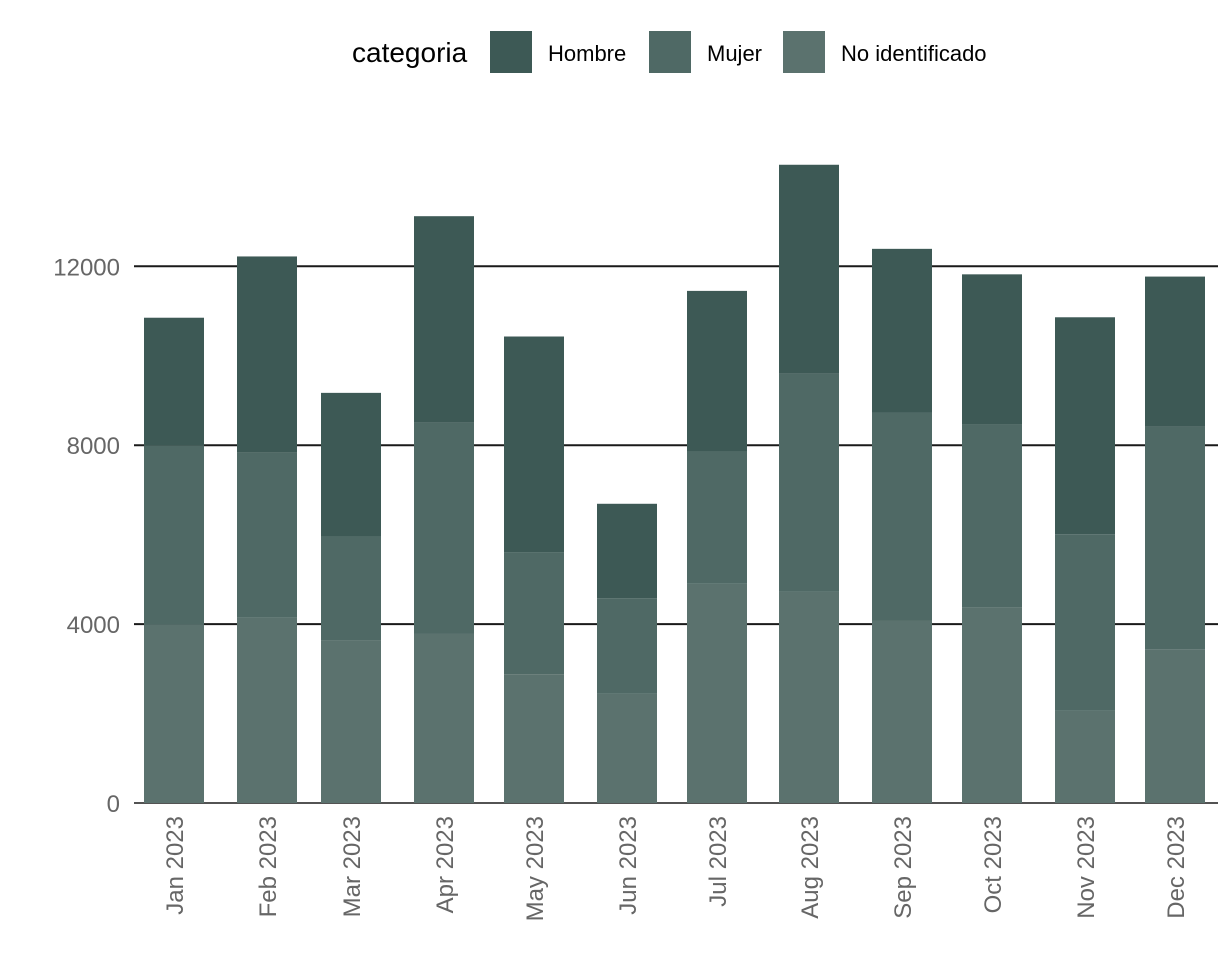 This screenshot has height=980, width=1230. I want to click on y-axis: 0 4000 8000 12000, so click(86, 536).